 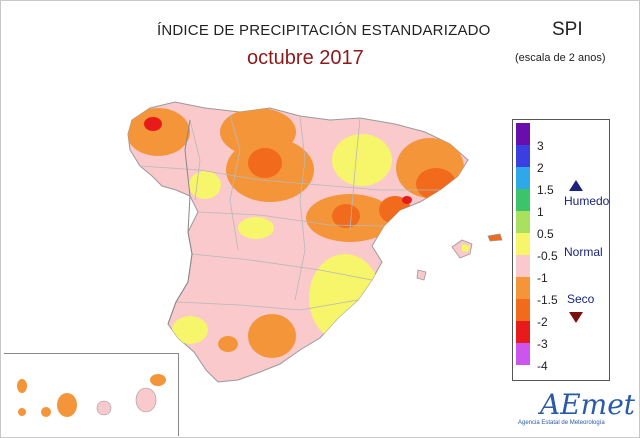 What do you see at coordinates (561, 423) in the screenshot?
I see `aemet-logo-subtitle: Agencia Estatal de Meteorología` at bounding box center [561, 423].